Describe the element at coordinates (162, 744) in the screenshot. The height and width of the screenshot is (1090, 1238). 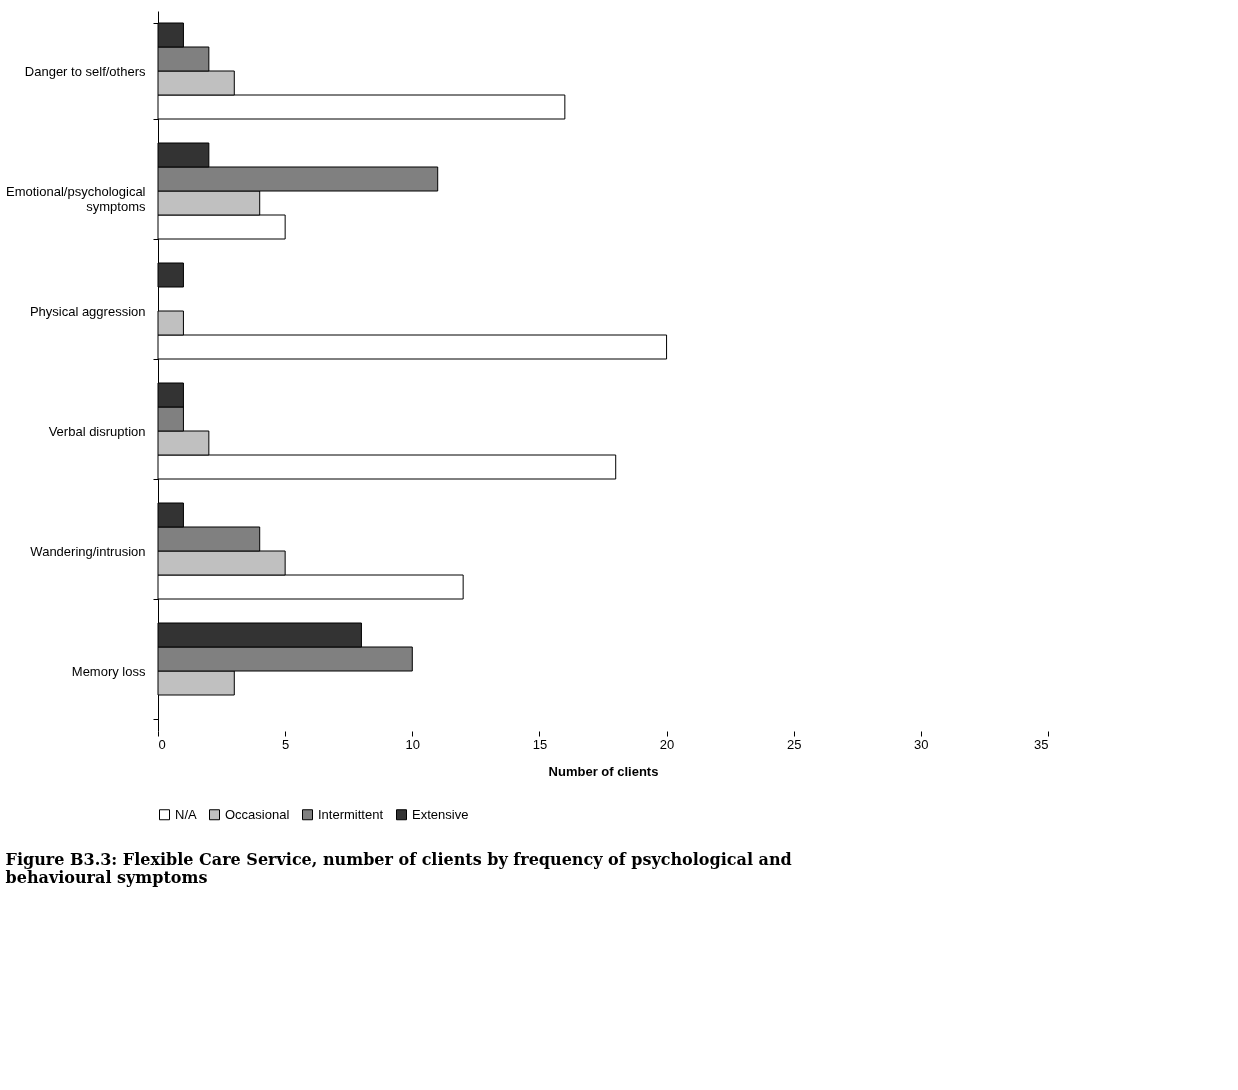
I see `x-tick-label: 0` at that location.